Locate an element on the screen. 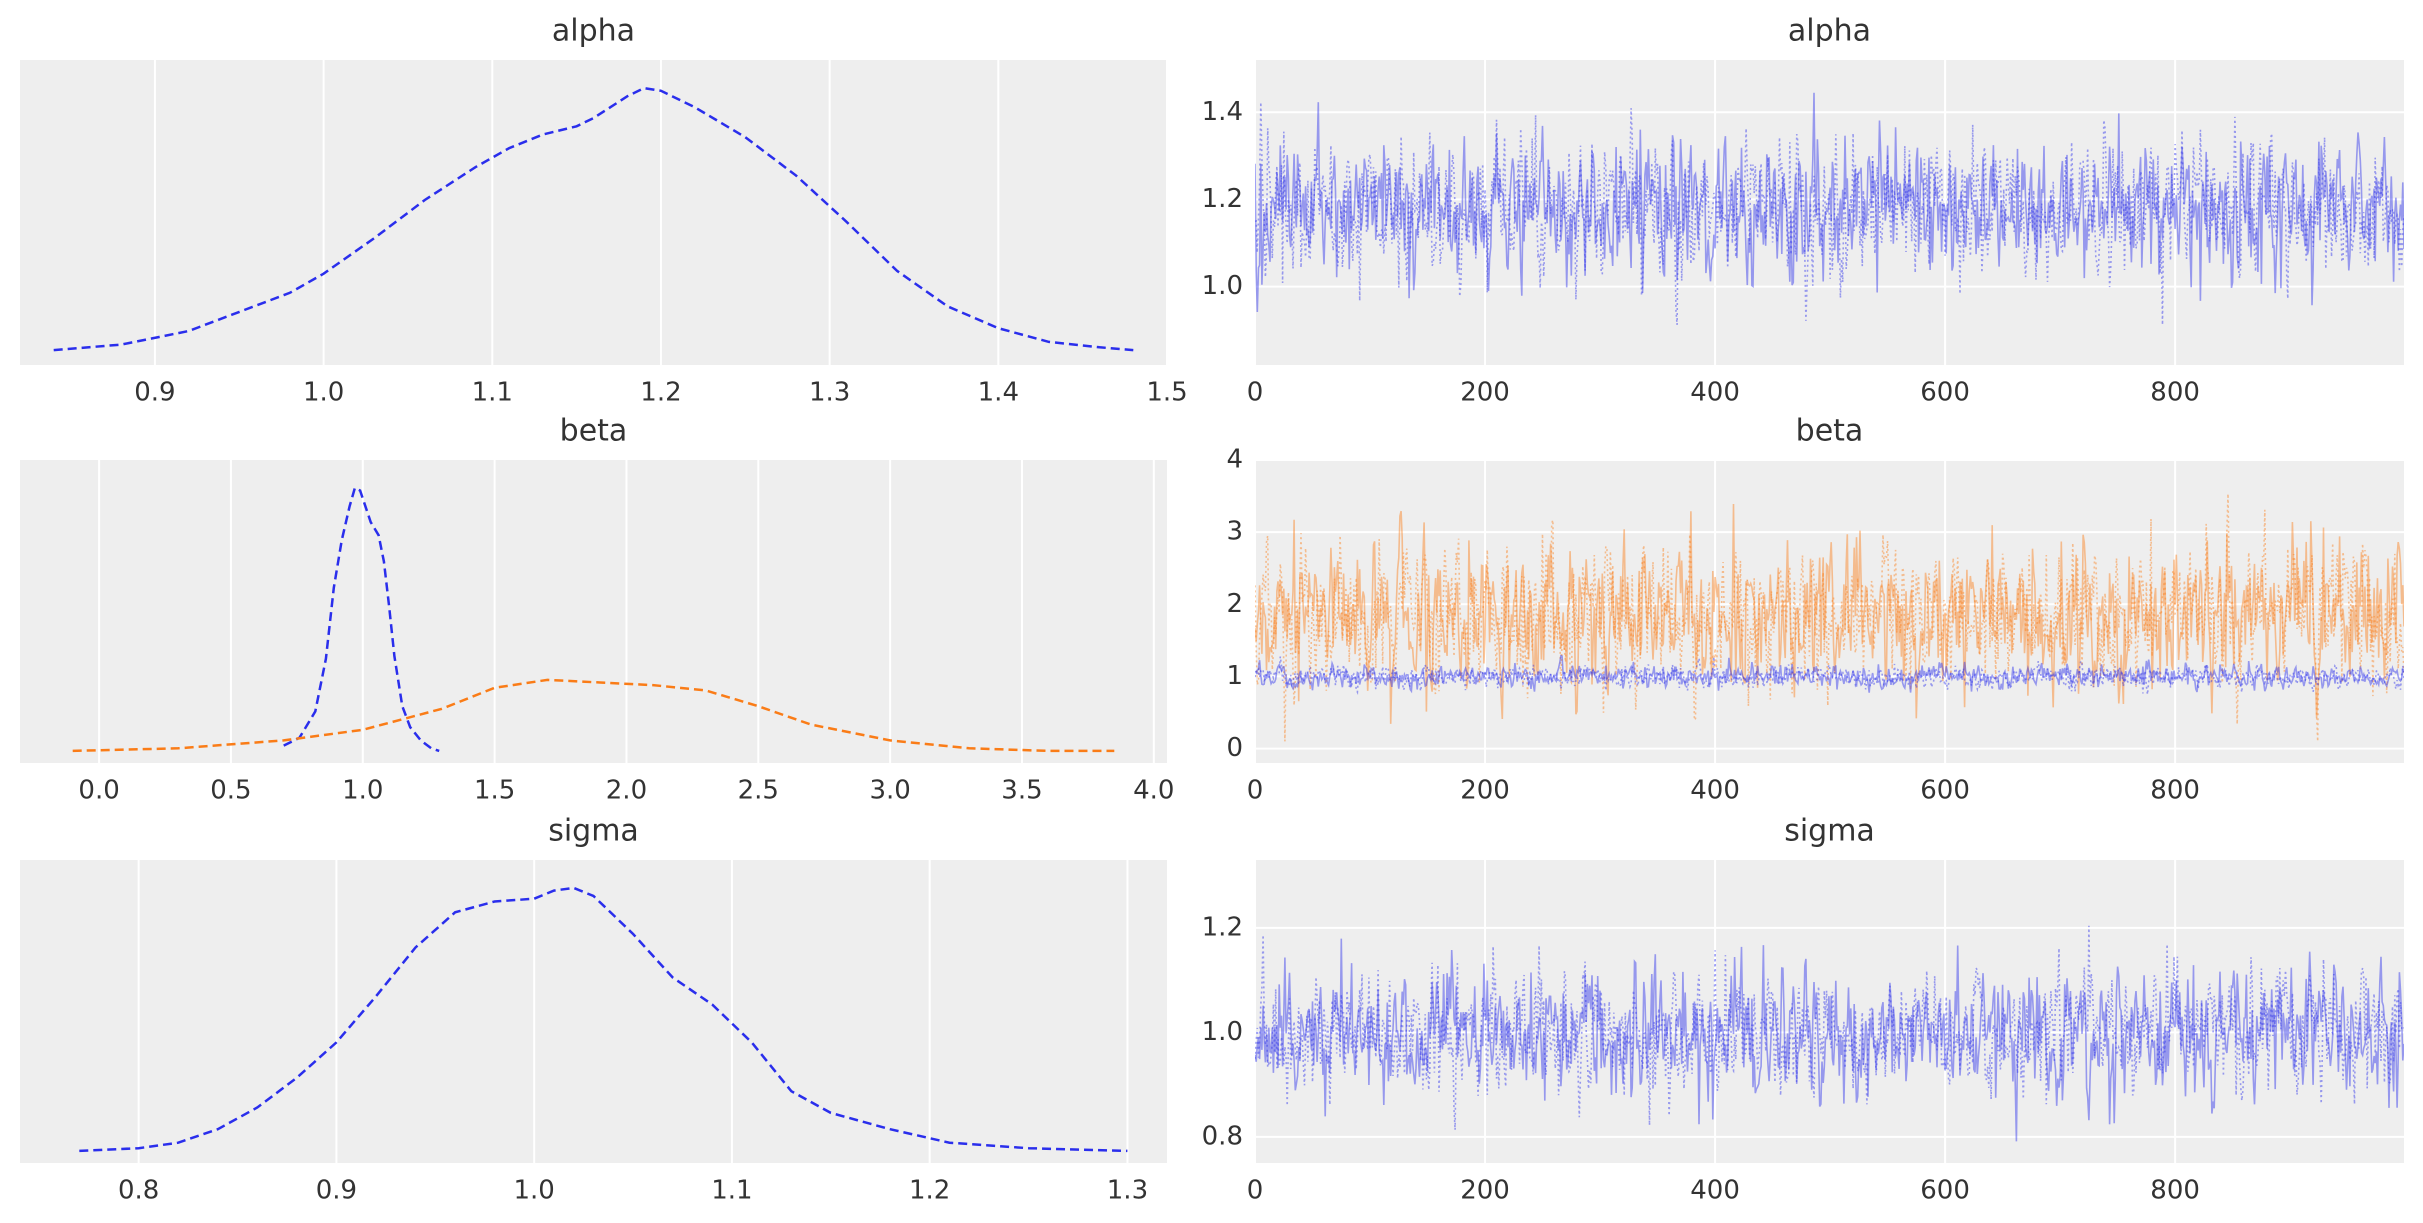  y-tick-label: 4 is located at coordinates (1234, 460).